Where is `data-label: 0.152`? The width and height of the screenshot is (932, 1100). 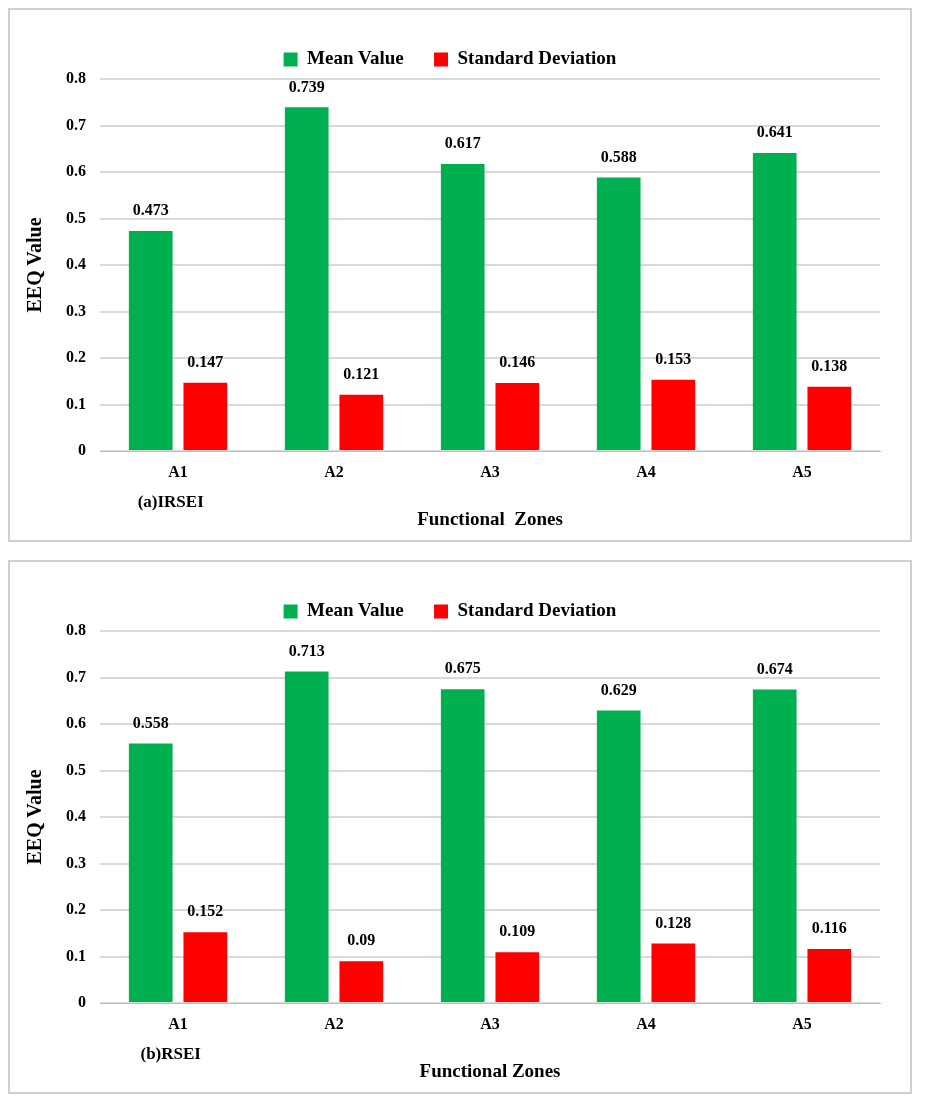
data-label: 0.152 is located at coordinates (205, 911).